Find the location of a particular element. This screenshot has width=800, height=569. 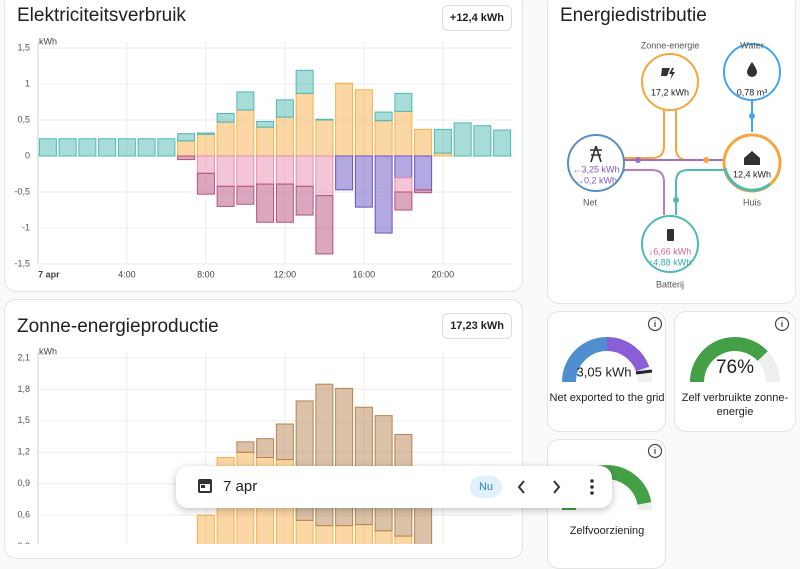

battery-icon is located at coordinates (670, 235).